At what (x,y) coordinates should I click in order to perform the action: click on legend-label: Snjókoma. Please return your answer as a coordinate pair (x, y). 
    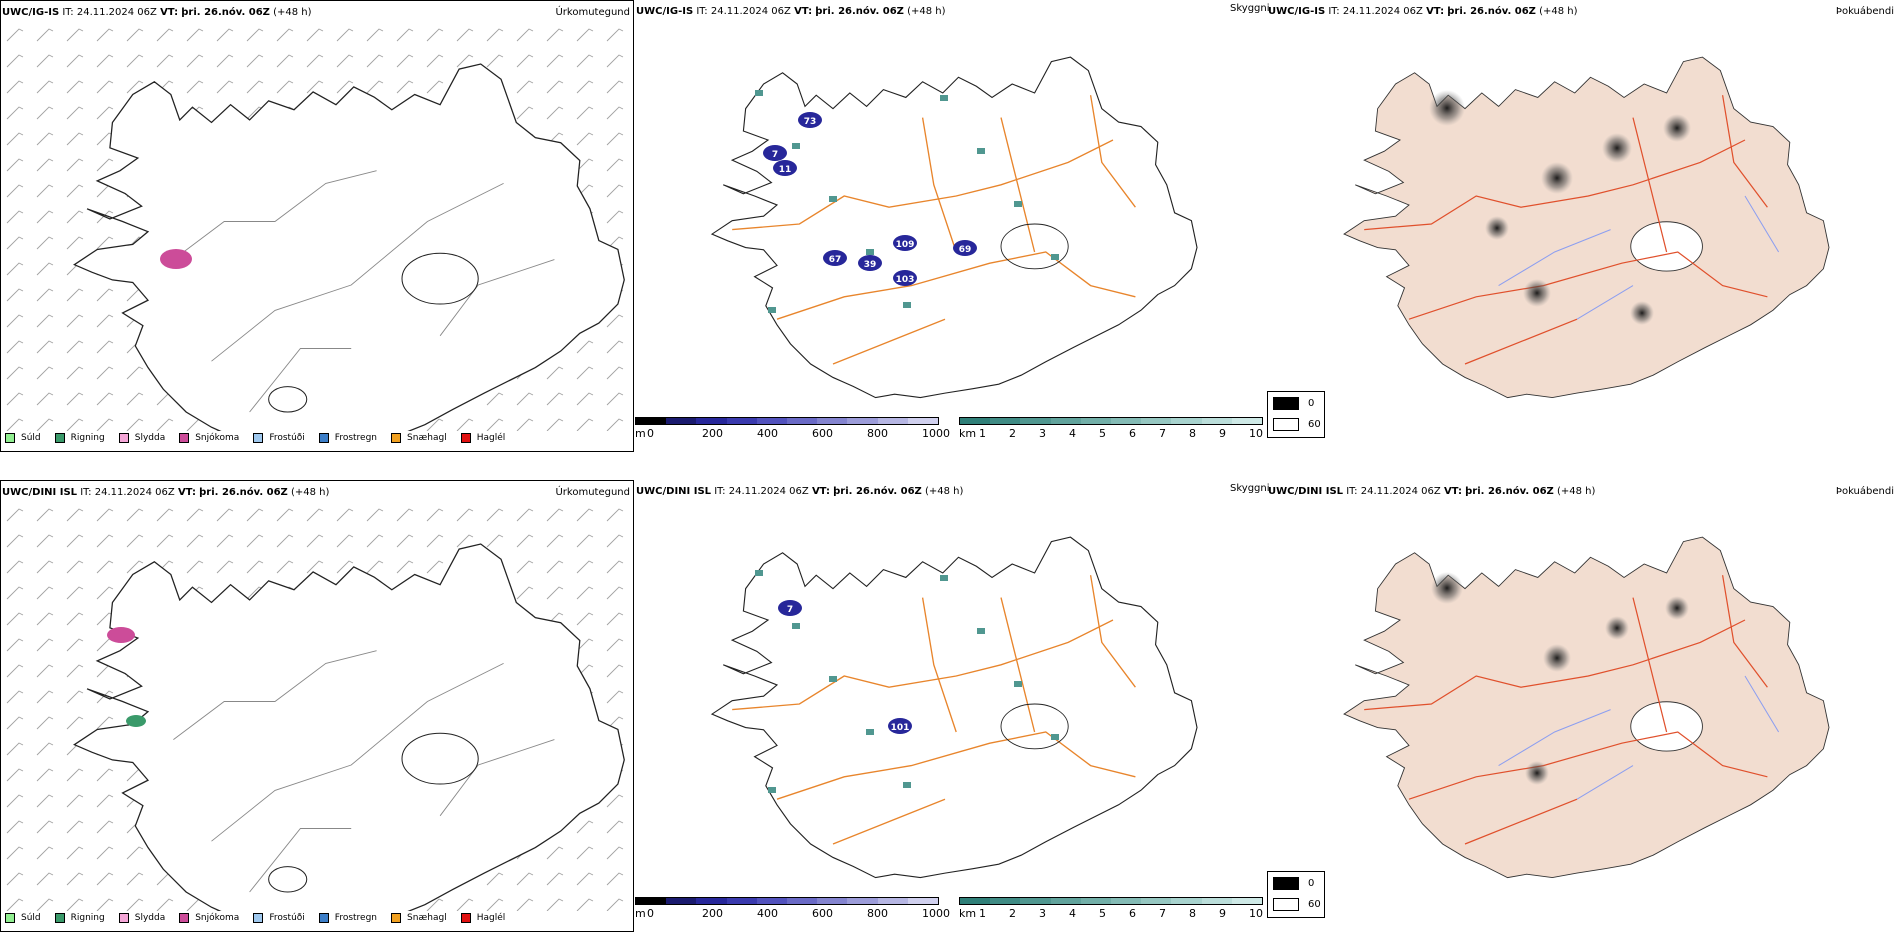
    Looking at the image, I should click on (217, 918).